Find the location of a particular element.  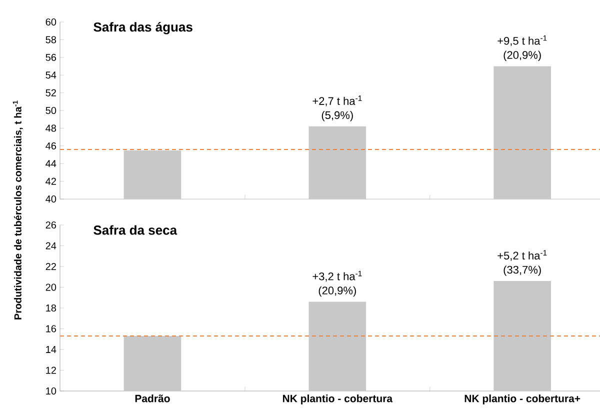

x-tick-label: Padrão is located at coordinates (152, 398).